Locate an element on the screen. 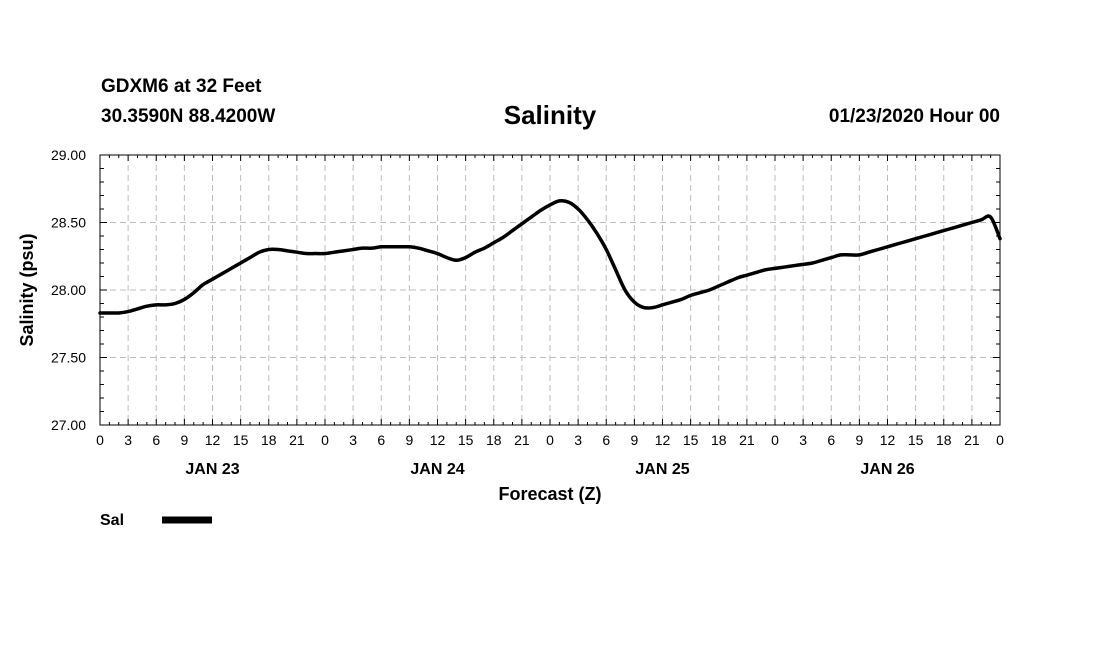 The image size is (1100, 650). day-label: JAN 26 is located at coordinates (887, 469).